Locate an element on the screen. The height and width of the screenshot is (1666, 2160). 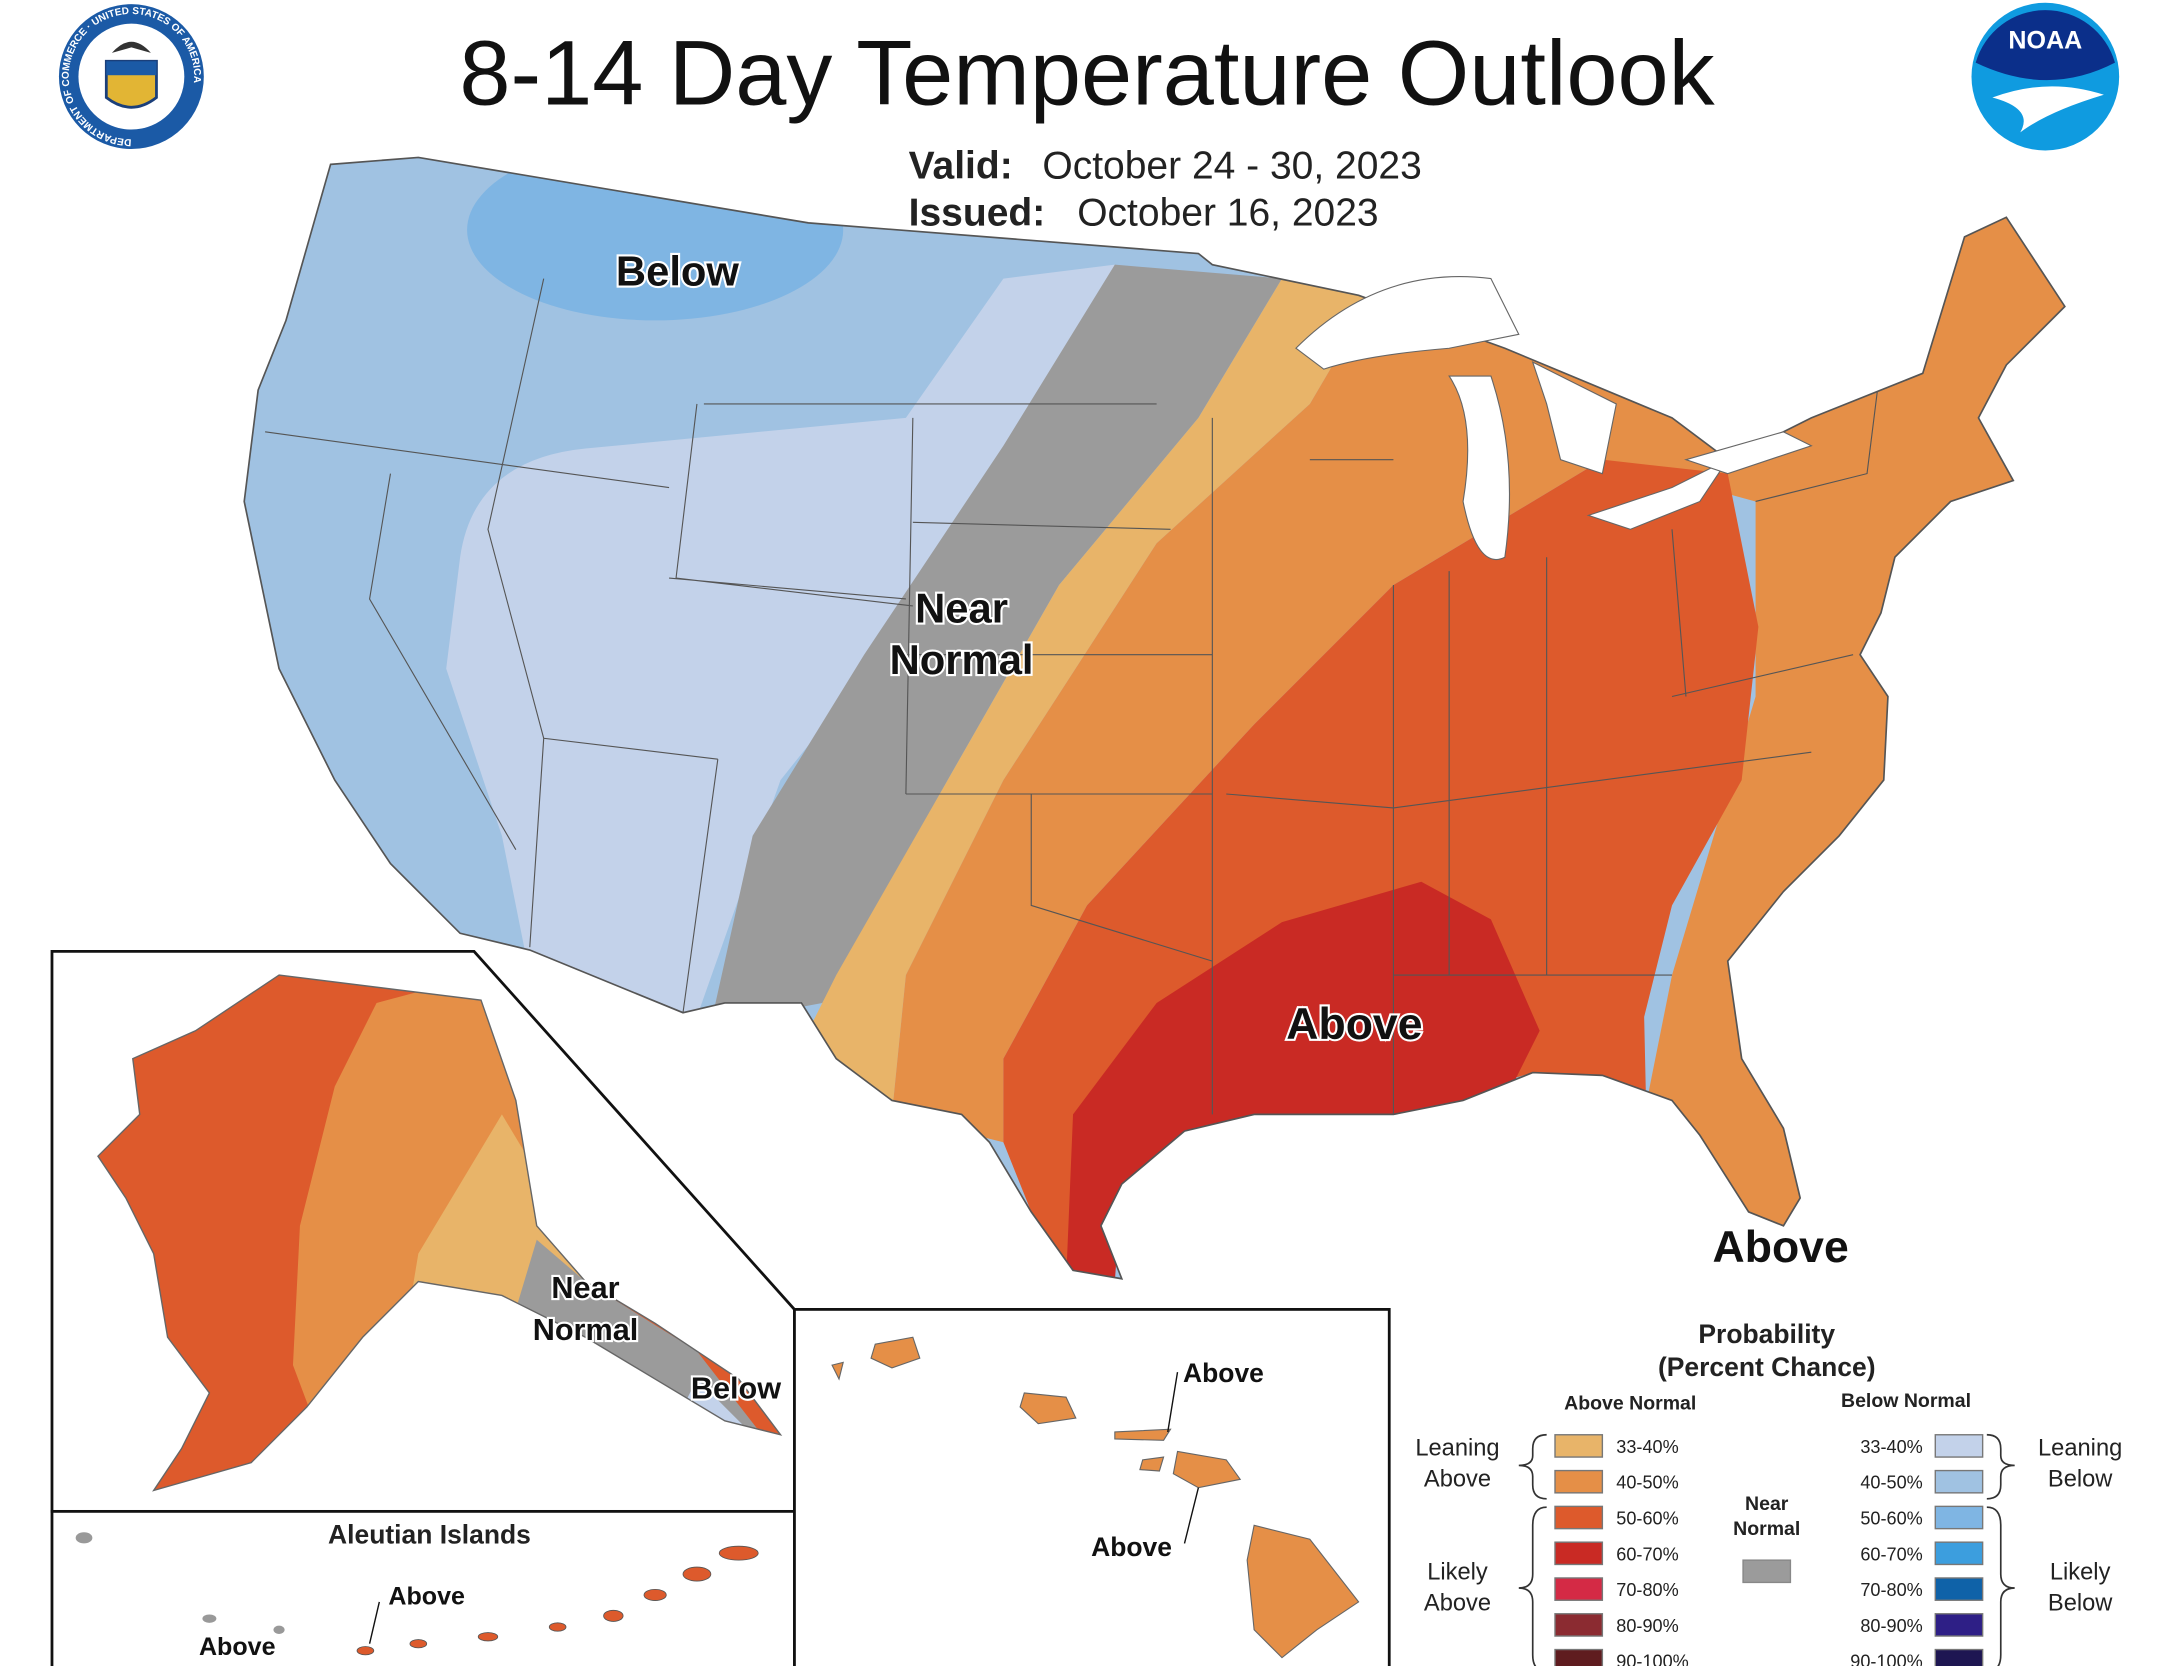
legend-likely-above-1: Likely is located at coordinates (1457, 1573).